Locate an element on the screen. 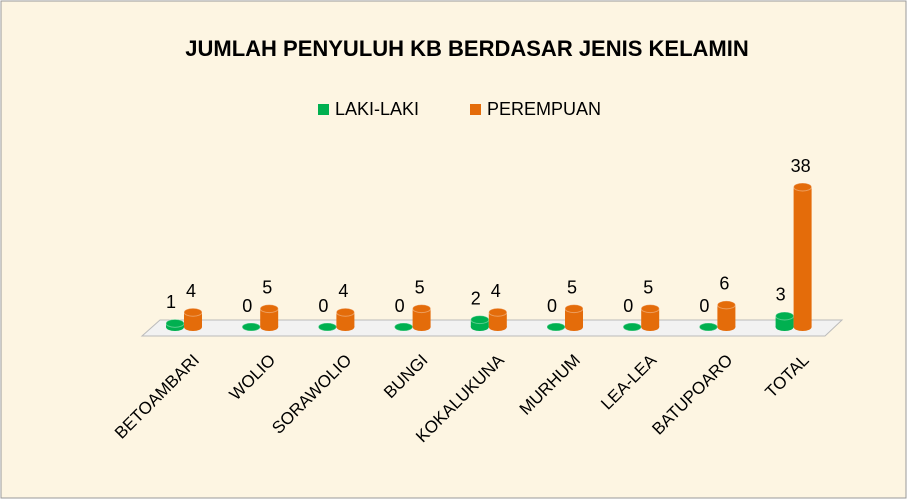  legend-label: PEREMPUAN is located at coordinates (544, 109).